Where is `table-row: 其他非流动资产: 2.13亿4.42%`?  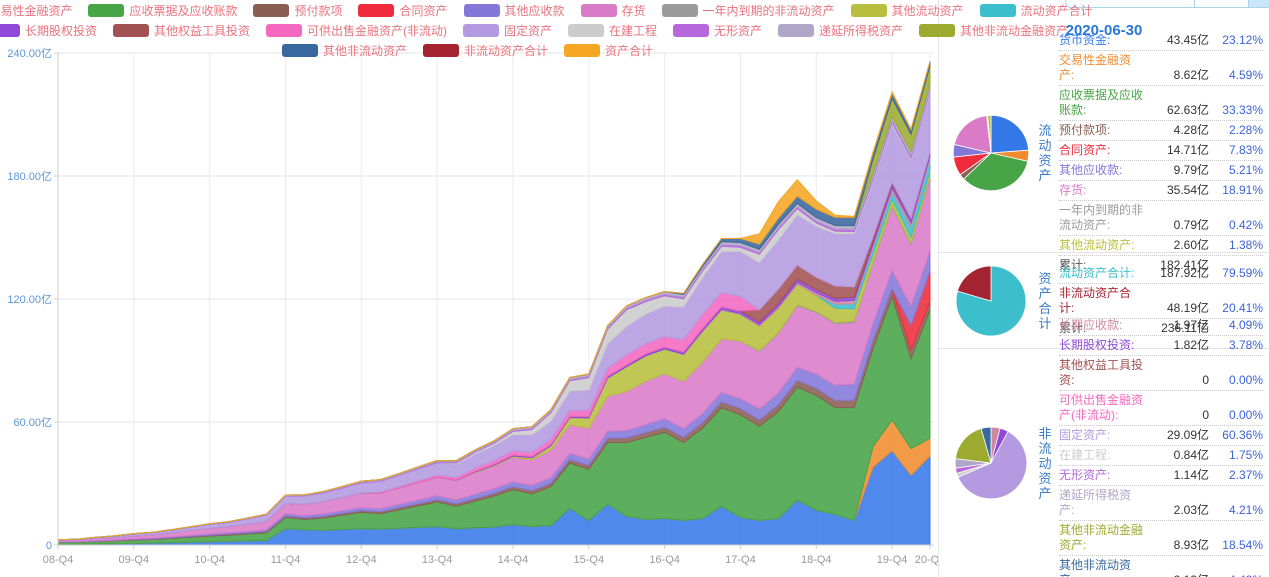 table-row: 其他非流动资产: 2.13亿4.42% is located at coordinates (1161, 566).